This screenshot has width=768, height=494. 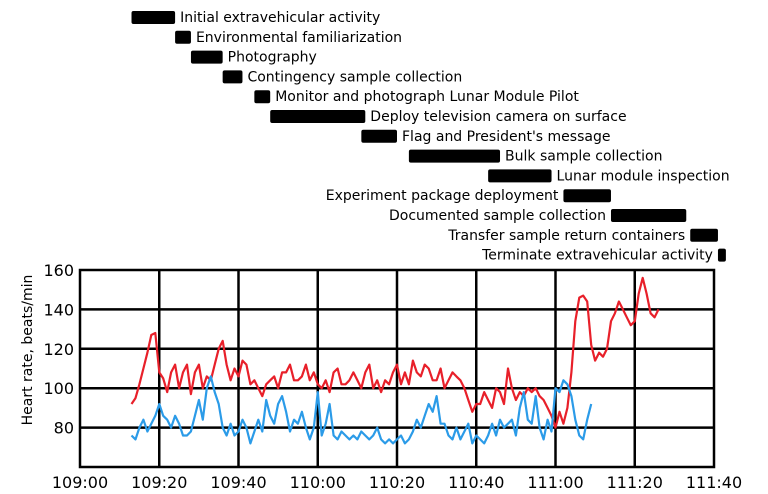 What do you see at coordinates (497, 216) in the screenshot?
I see `activity-label: Documented sample collection` at bounding box center [497, 216].